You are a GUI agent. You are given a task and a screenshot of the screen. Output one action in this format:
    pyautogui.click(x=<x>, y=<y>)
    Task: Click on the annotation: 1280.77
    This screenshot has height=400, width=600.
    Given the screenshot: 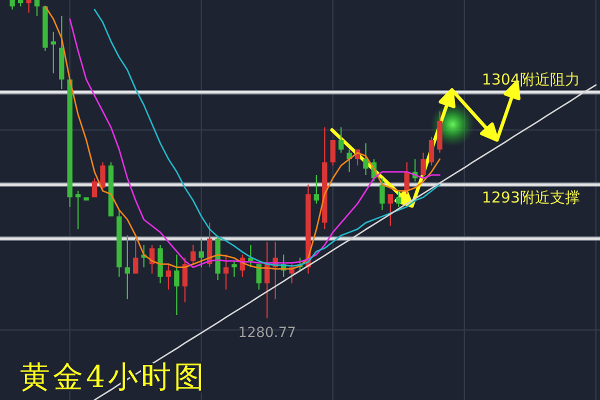 What is the action you would take?
    pyautogui.click(x=267, y=333)
    